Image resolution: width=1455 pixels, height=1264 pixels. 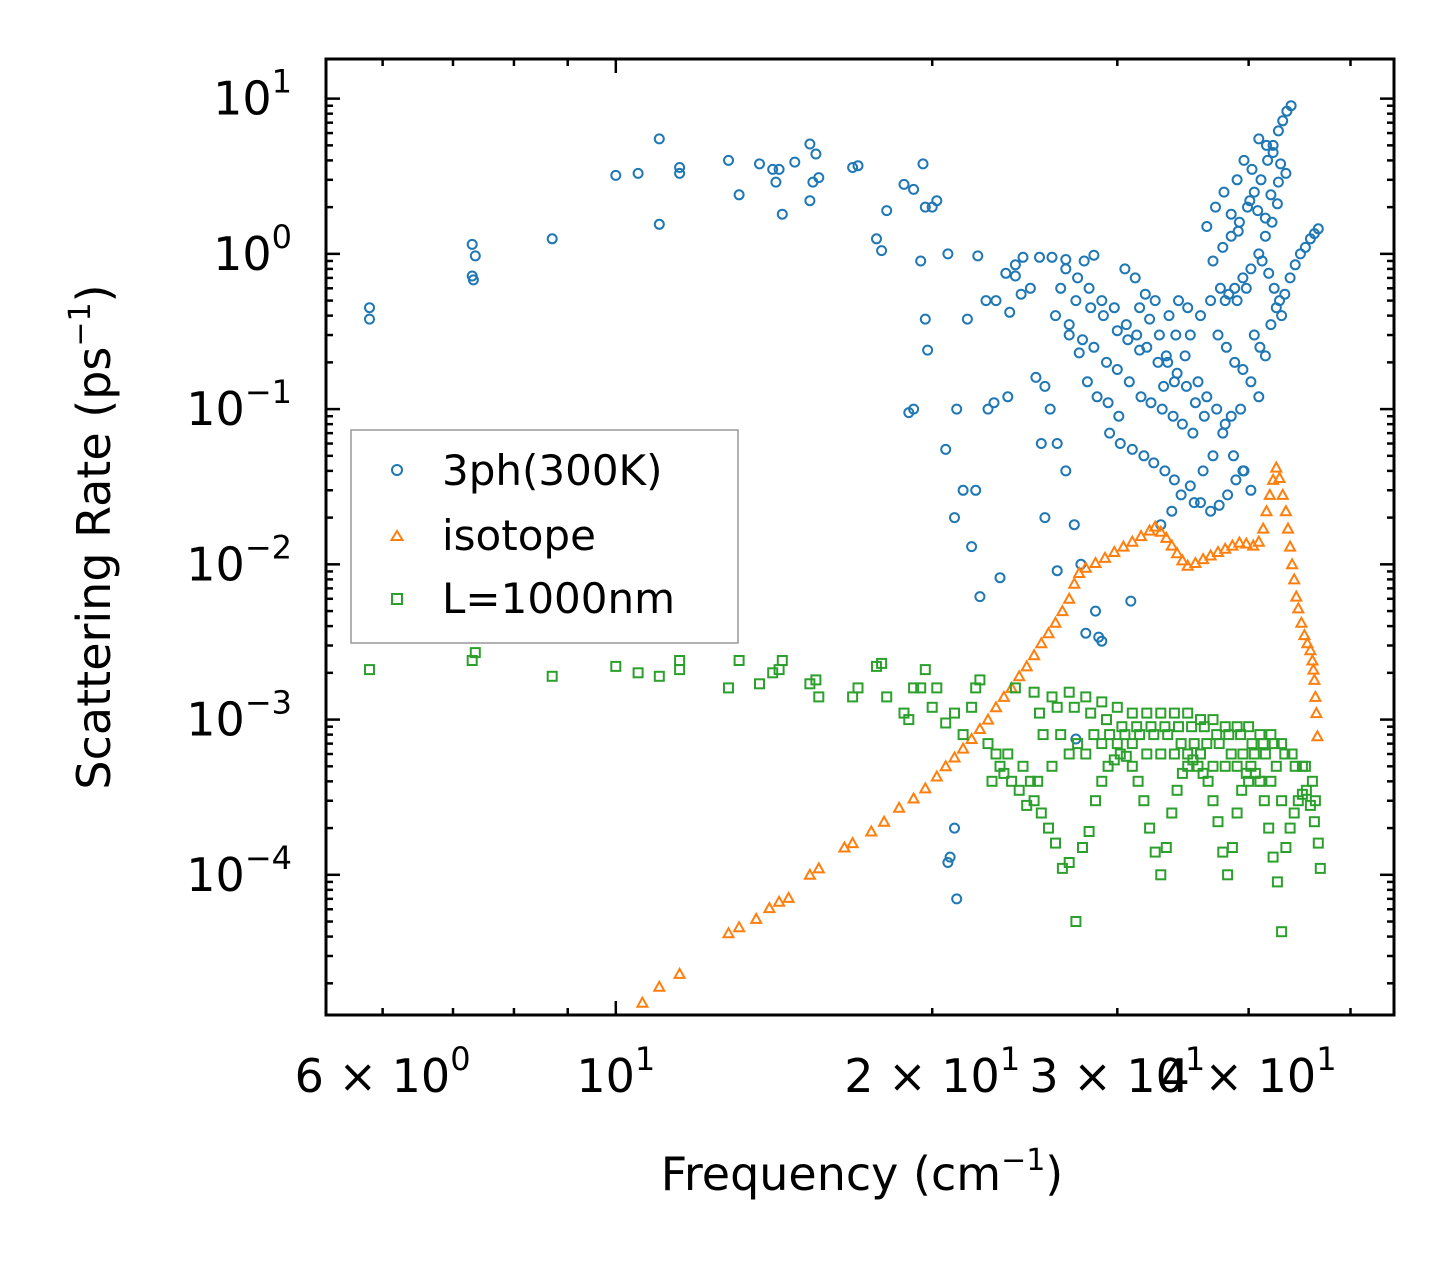 I want to click on legend-label-isotope: isotope, so click(x=519, y=535).